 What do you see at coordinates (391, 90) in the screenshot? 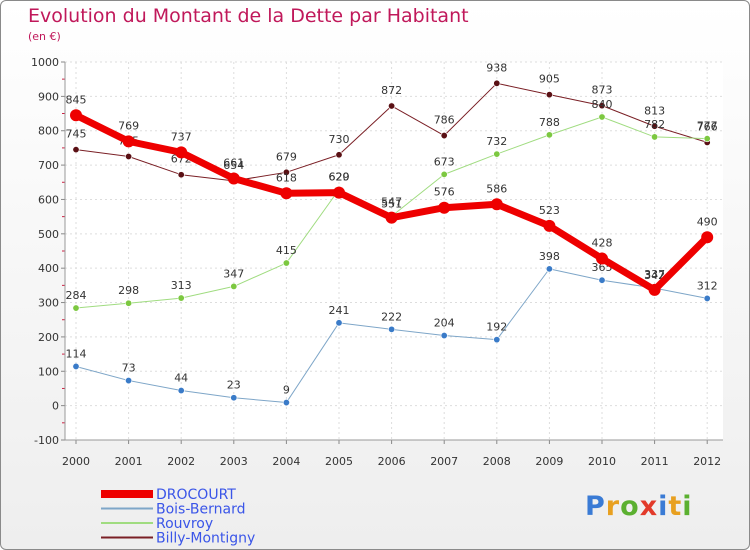
I see `data-label-billy-montigny: 872` at bounding box center [391, 90].